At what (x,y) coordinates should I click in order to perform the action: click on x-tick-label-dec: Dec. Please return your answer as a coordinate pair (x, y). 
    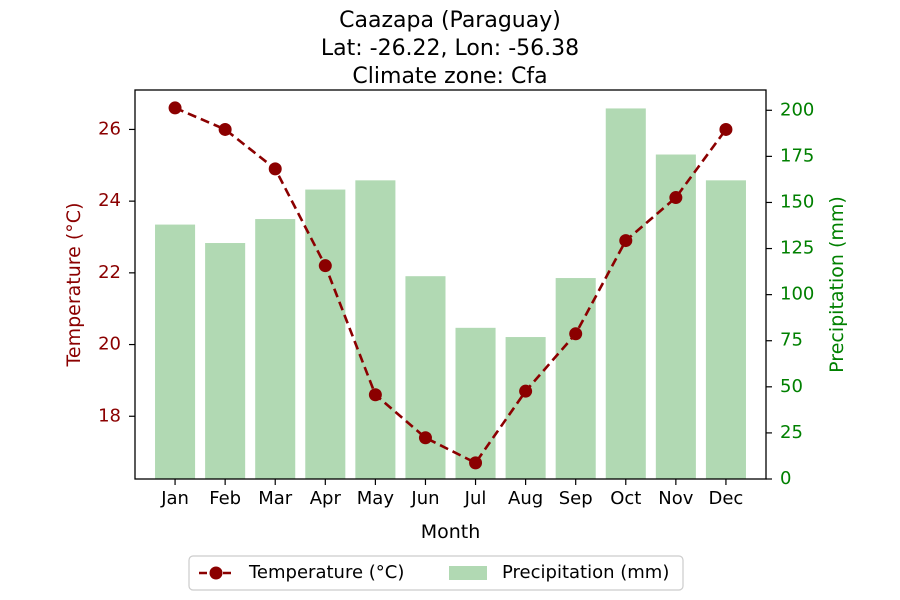
    Looking at the image, I should click on (726, 498).